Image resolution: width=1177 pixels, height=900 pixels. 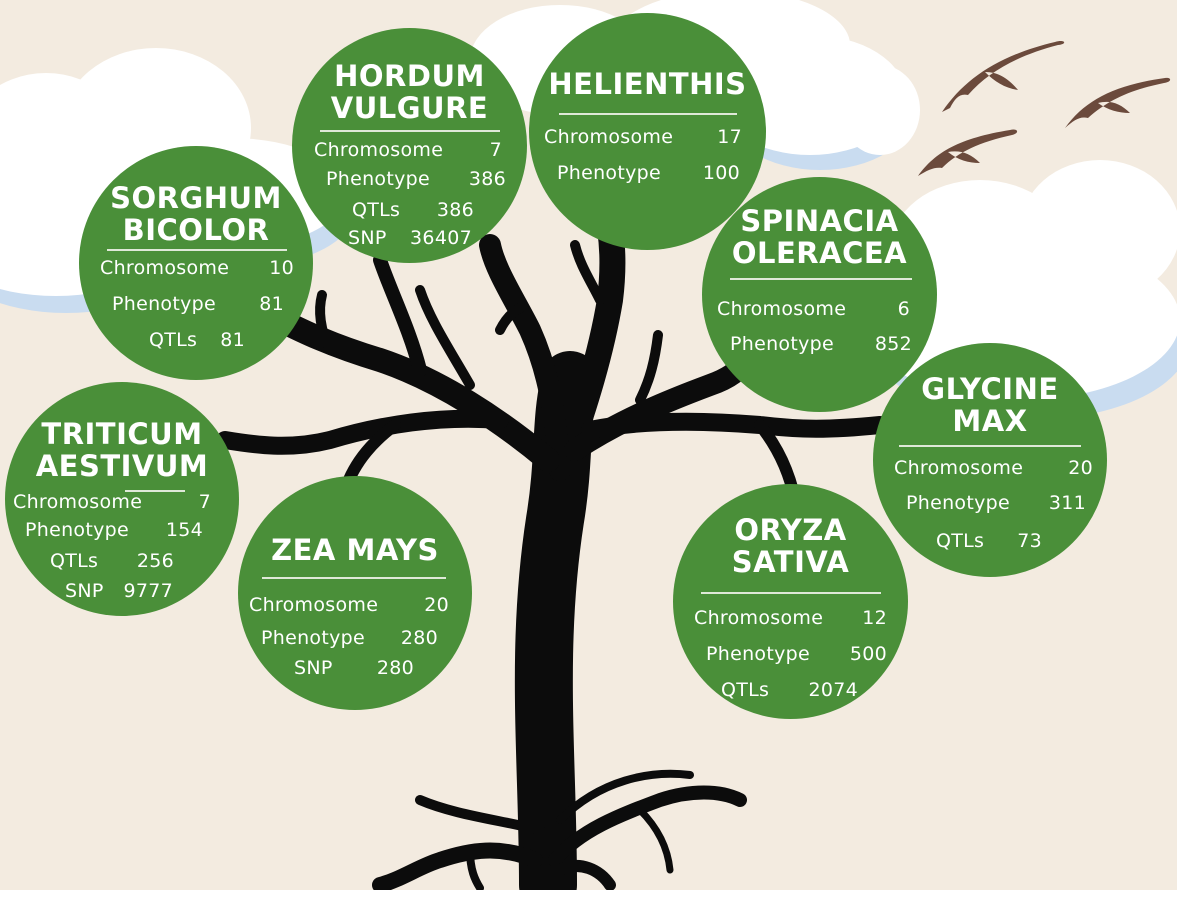 I want to click on stat-row: QTLs 256, so click(x=112, y=561).